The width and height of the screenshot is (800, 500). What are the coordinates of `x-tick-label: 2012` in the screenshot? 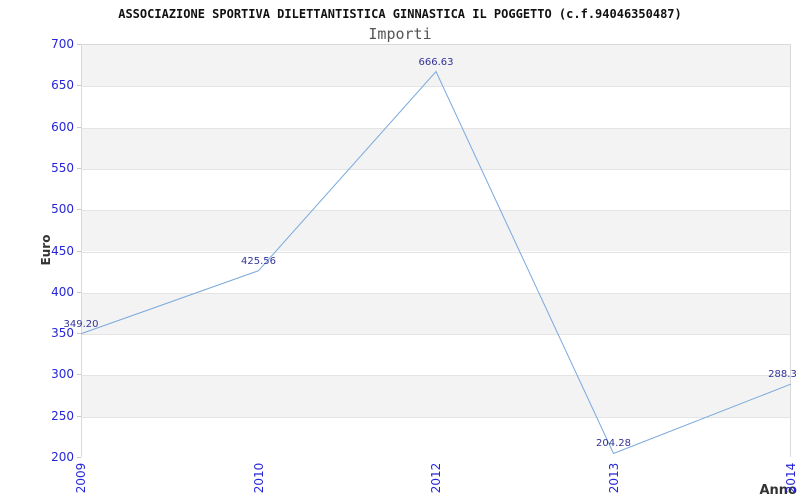 It's located at (436, 478).